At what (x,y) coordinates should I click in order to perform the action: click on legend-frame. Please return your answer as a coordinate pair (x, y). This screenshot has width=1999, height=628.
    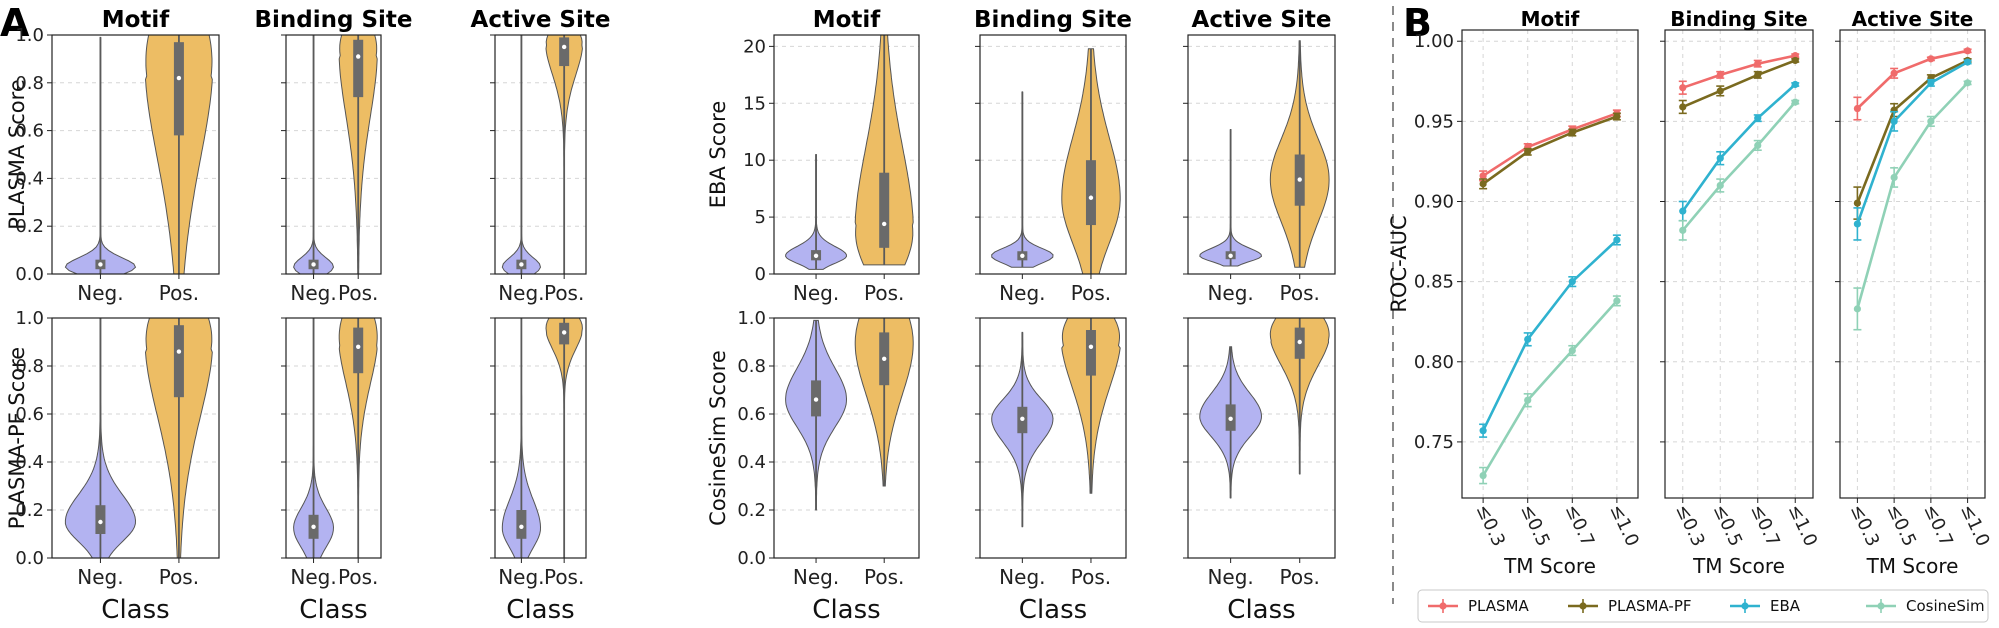
    Looking at the image, I should click on (1703, 606).